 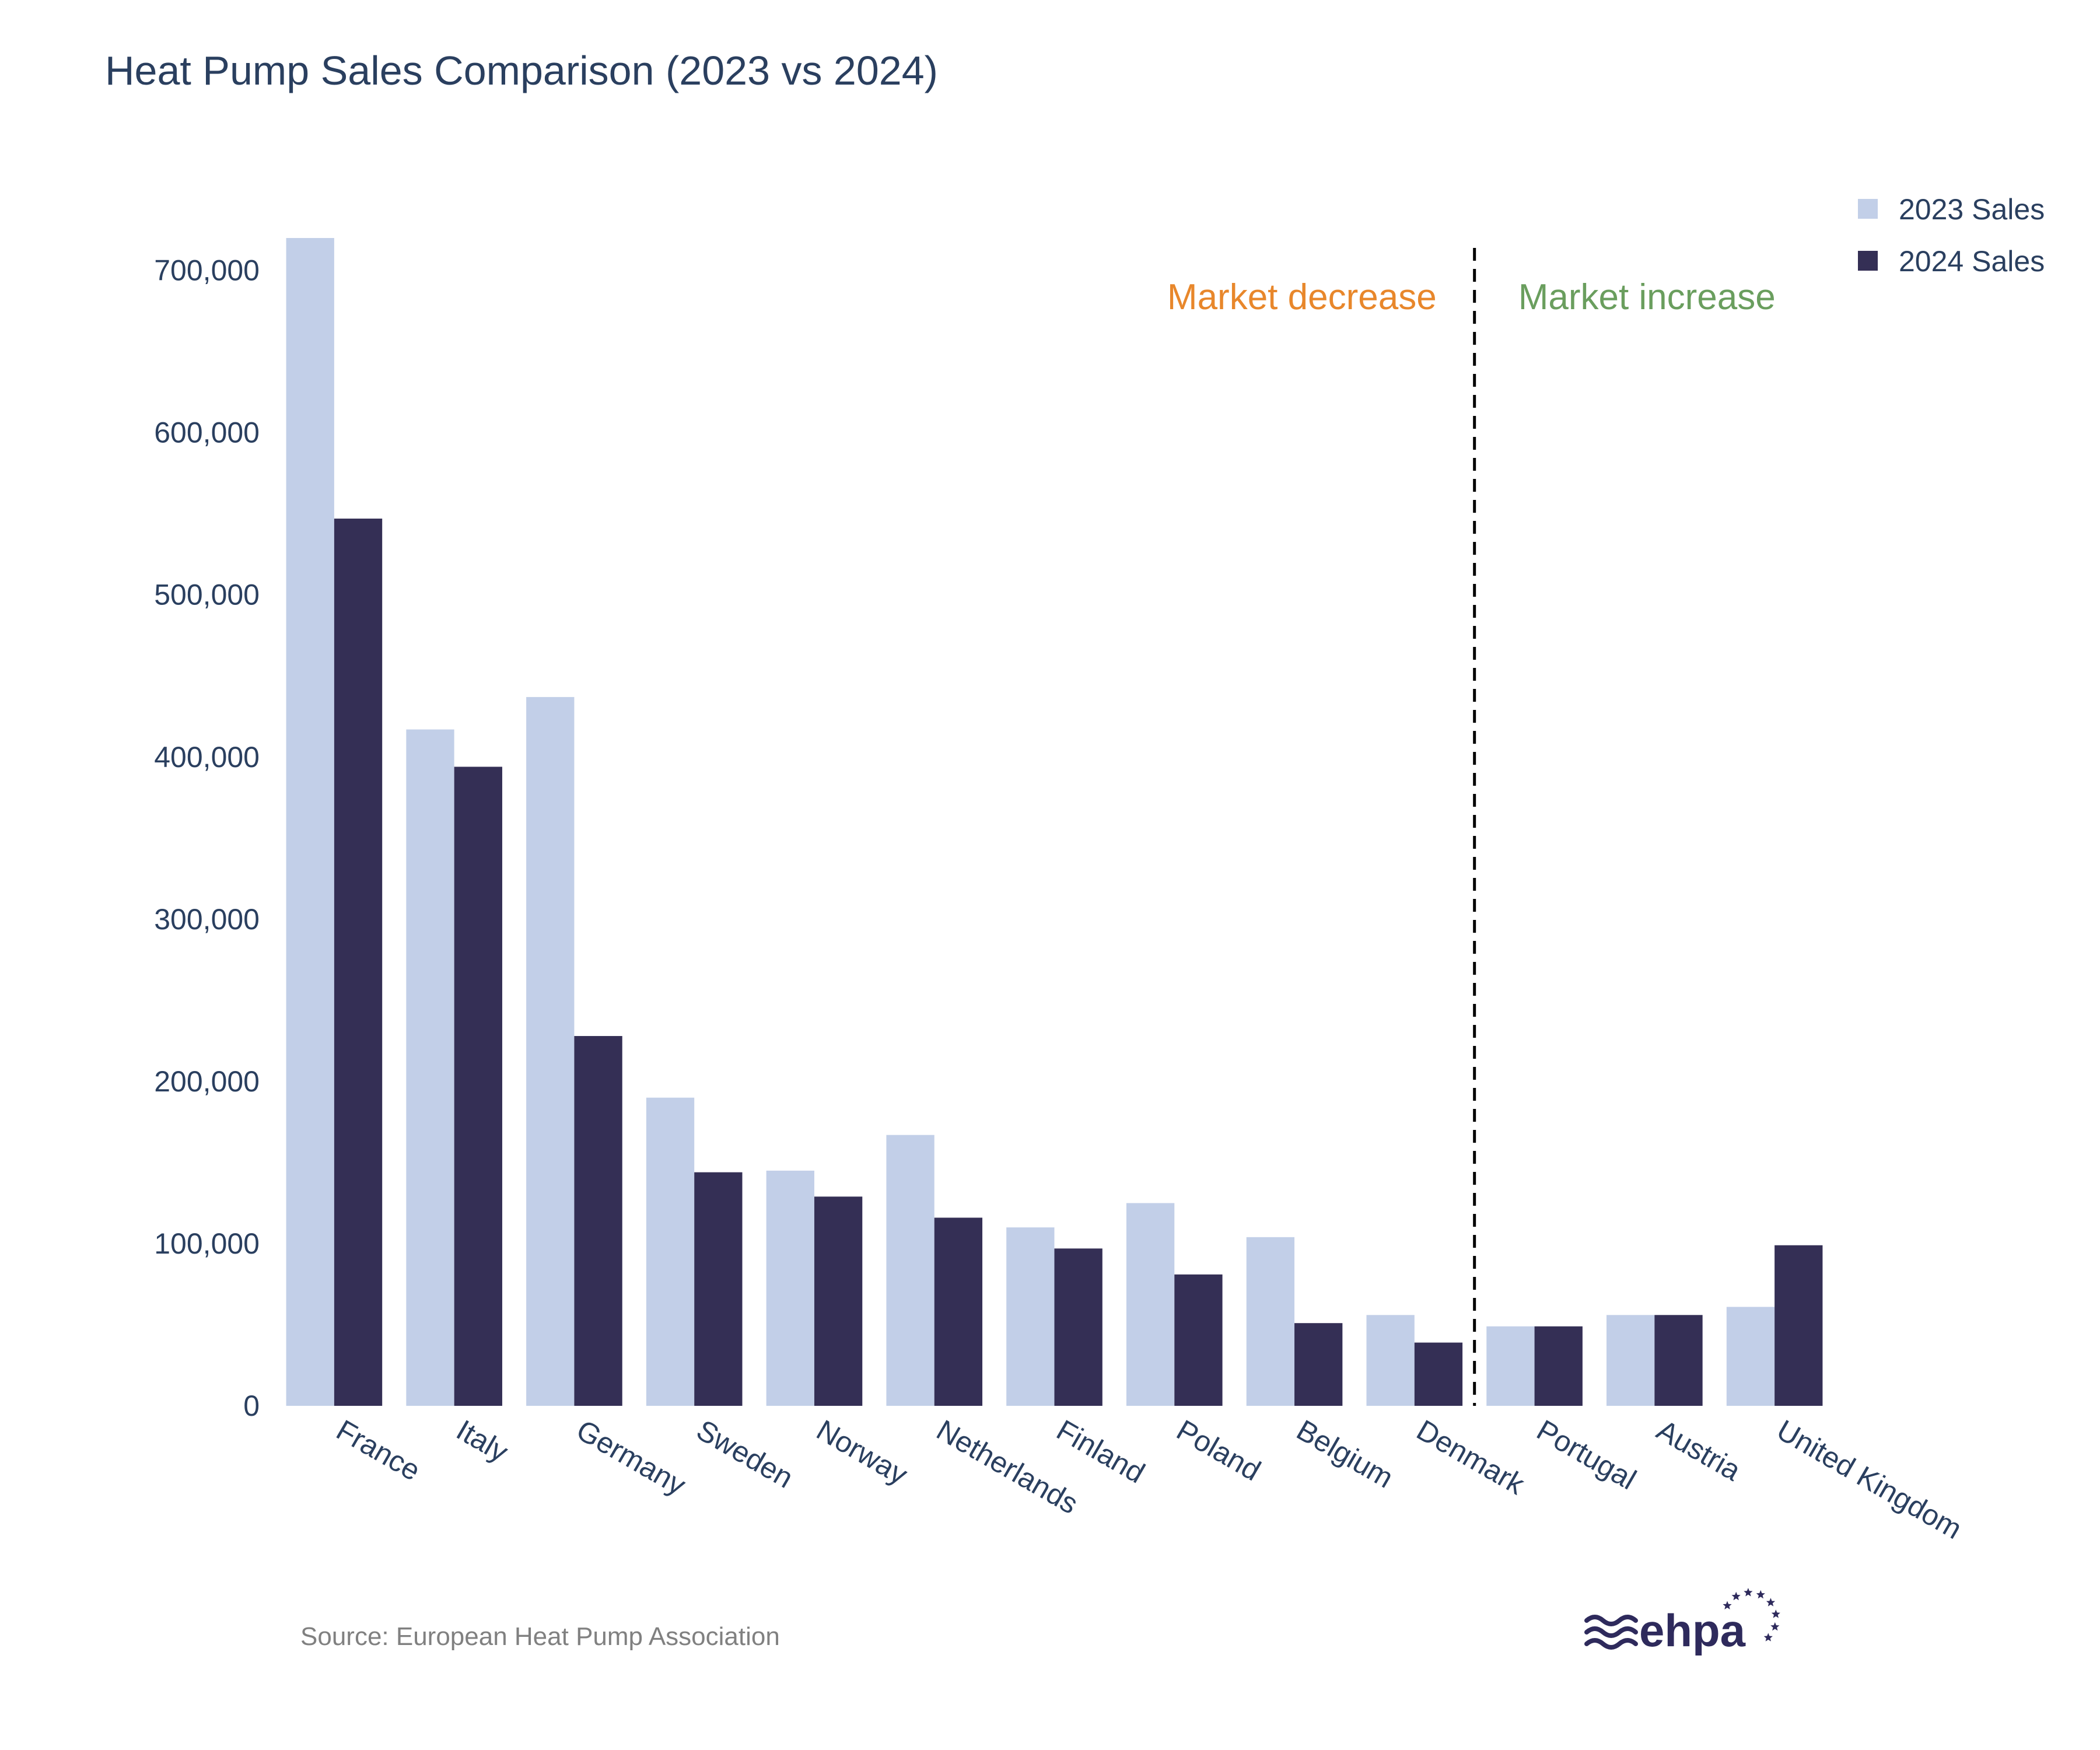 What do you see at coordinates (1391, 1360) in the screenshot?
I see `bar-denmark-2023-sales` at bounding box center [1391, 1360].